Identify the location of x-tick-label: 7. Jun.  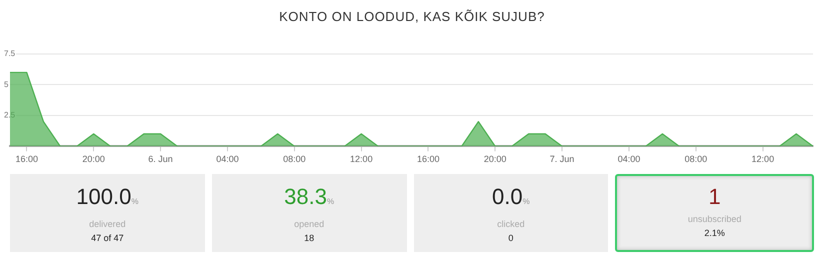
(562, 159).